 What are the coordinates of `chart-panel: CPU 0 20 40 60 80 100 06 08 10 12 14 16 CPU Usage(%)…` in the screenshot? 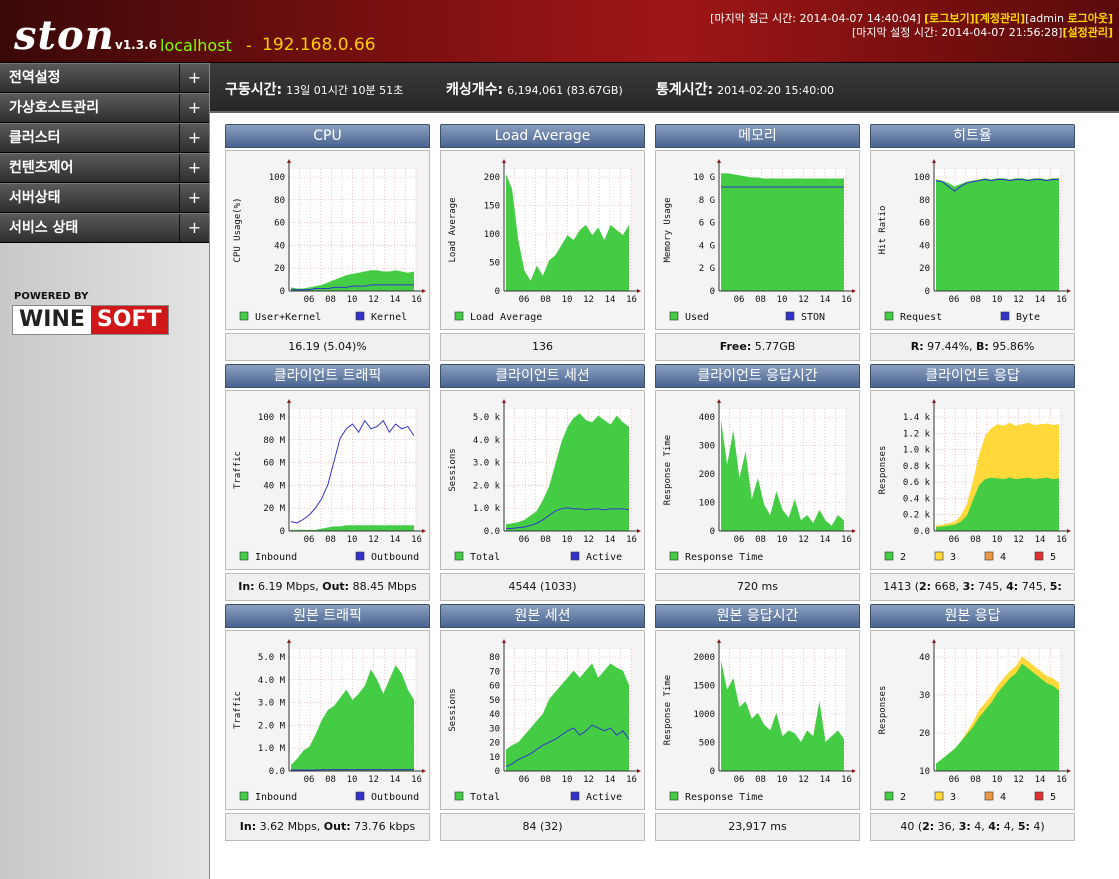 It's located at (327, 242).